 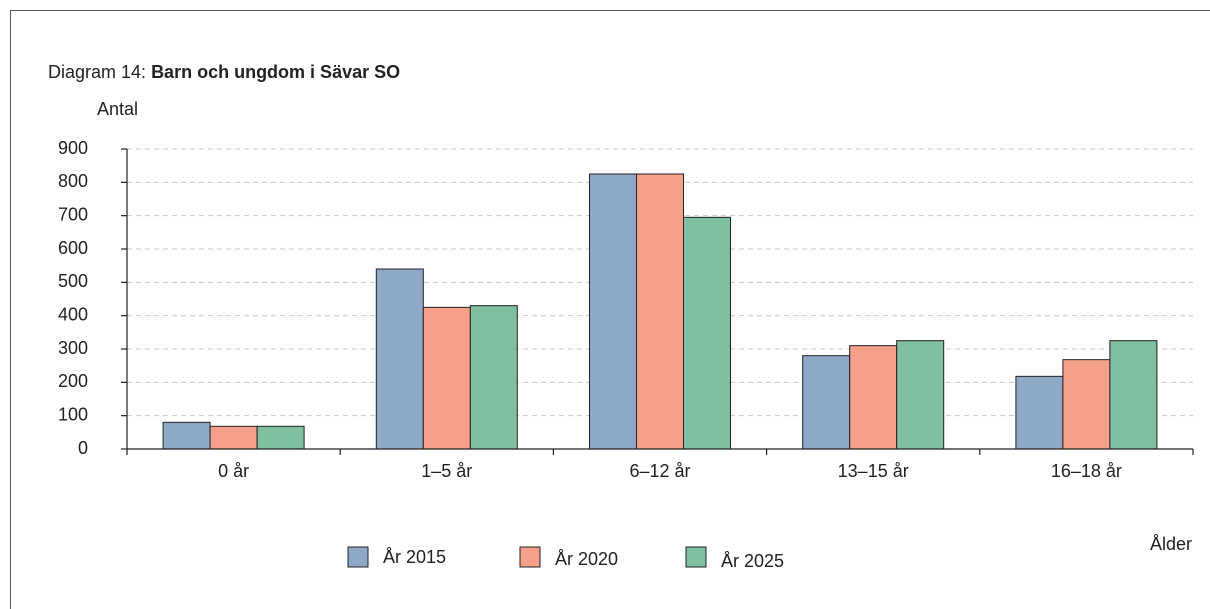 I want to click on y-tick-label: 600, so click(x=73, y=248).